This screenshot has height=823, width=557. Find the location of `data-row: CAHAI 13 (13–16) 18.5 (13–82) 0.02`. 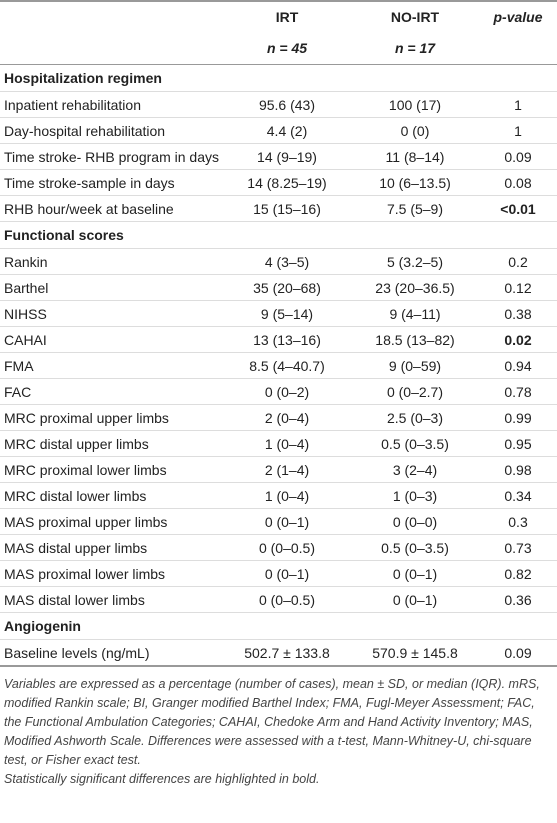

data-row: CAHAI 13 (13–16) 18.5 (13–82) 0.02 is located at coordinates (278, 339).